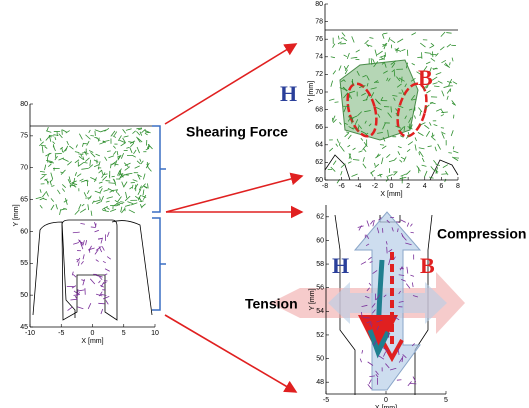 The height and width of the screenshot is (408, 529). I want to click on x-tick-label: 10, so click(155, 333).